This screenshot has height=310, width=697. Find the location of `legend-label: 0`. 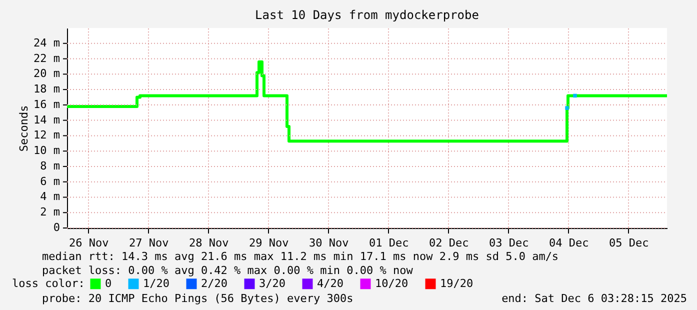

legend-label: 0 is located at coordinates (108, 283).